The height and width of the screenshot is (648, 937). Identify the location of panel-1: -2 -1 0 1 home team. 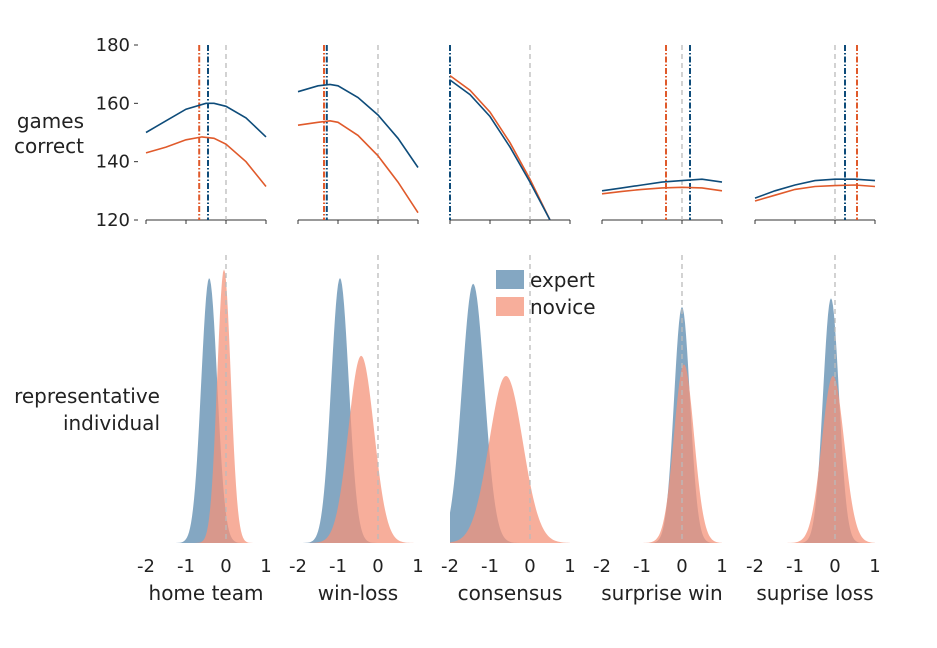
(204, 325).